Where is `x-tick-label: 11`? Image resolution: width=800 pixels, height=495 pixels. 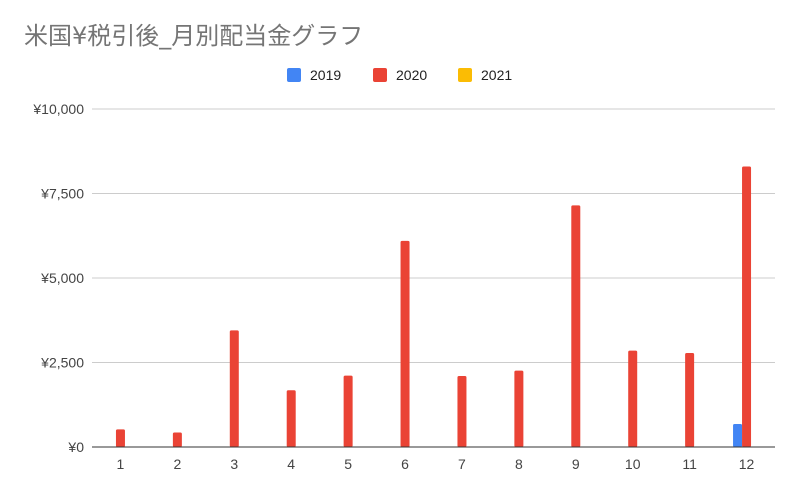
x-tick-label: 11 is located at coordinates (689, 464).